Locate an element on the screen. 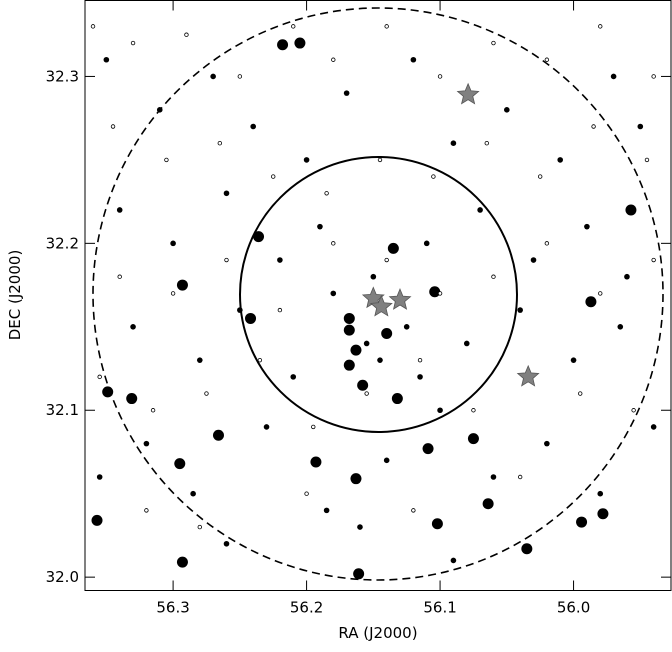  y-axis-label: DEC (J2000) is located at coordinates (15, 295).